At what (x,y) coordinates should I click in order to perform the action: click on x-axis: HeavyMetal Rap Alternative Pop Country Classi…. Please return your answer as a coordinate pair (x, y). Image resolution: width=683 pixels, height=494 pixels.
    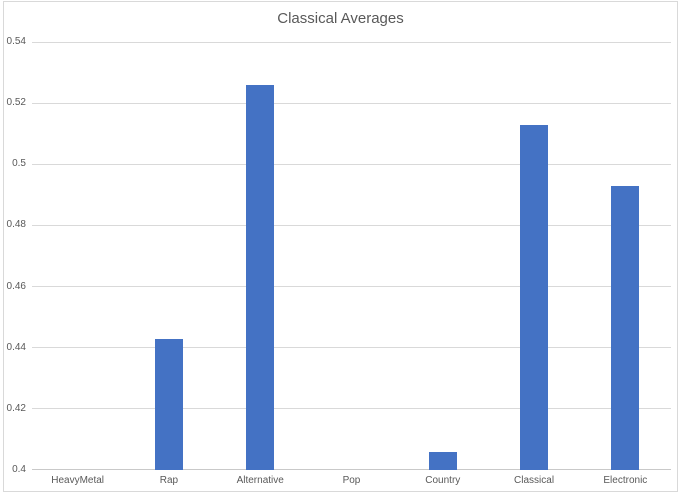
    Looking at the image, I should click on (351, 482).